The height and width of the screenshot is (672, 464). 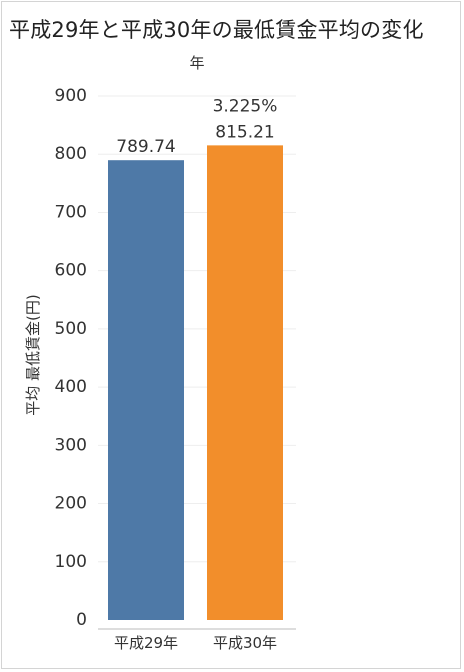 What do you see at coordinates (71, 387) in the screenshot?
I see `y-tick-label: 400` at bounding box center [71, 387].